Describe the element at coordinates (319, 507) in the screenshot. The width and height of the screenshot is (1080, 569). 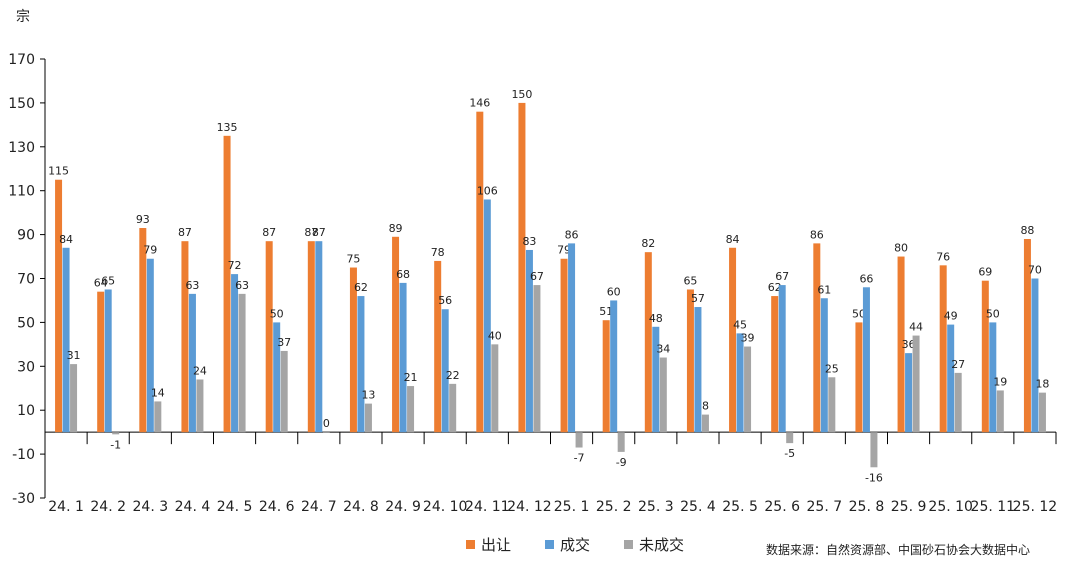
I see `x-axis-tick-label: 24. 7` at that location.